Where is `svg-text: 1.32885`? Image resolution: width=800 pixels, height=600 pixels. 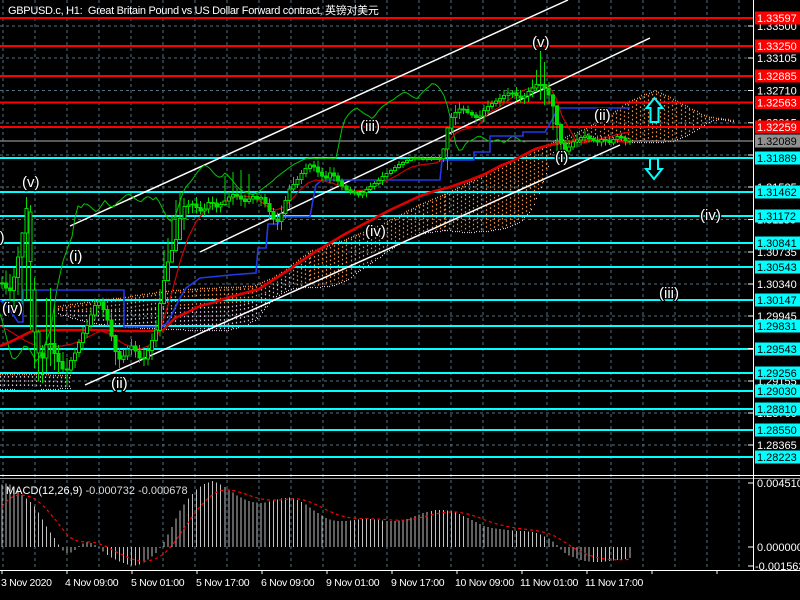 svg-text: 1.32885 is located at coordinates (777, 77).